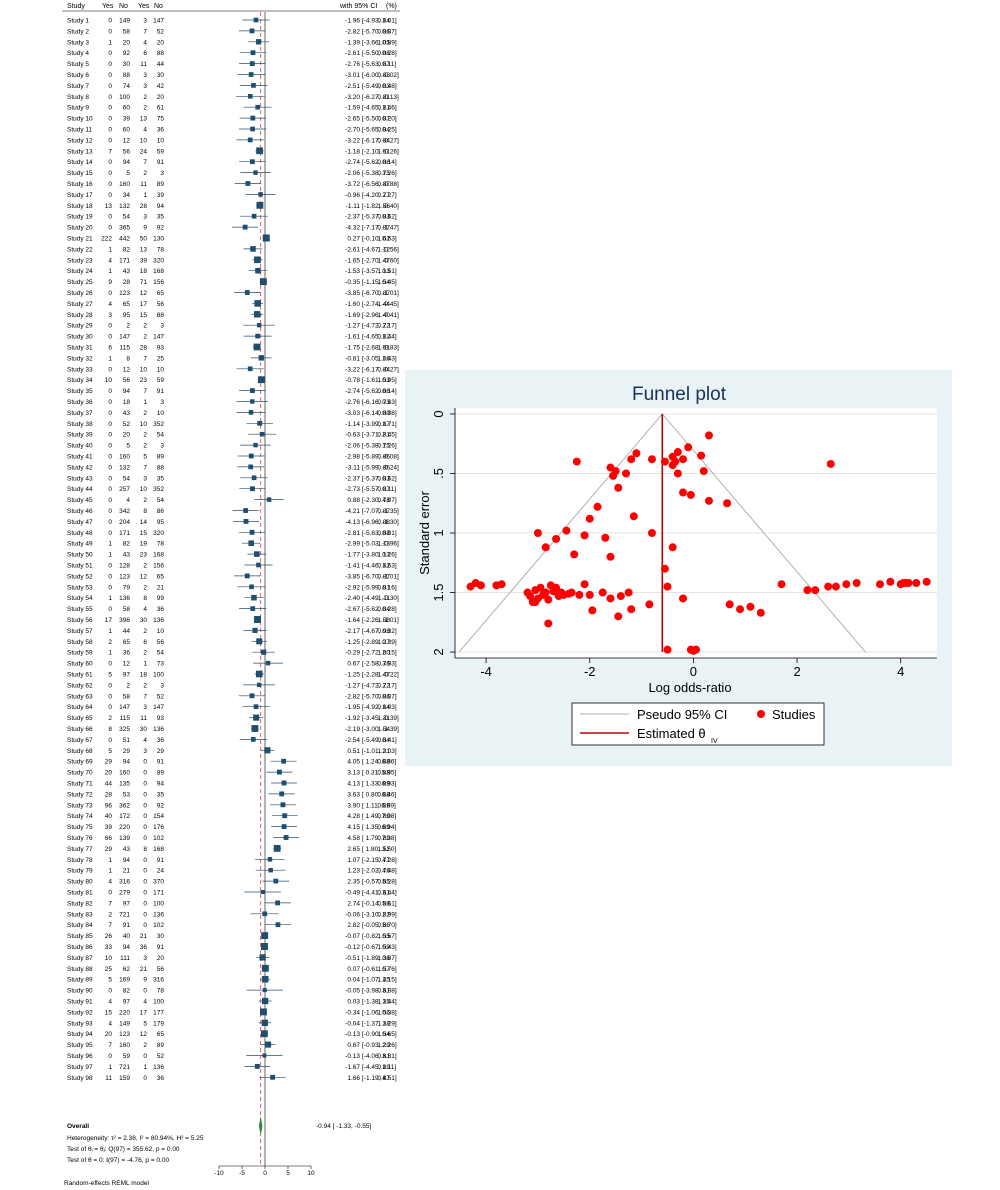 Image resolution: width=1000 pixels, height=1190 pixels. Describe the element at coordinates (161, 936) in the screenshot. I see `ctrl-no: 30` at that location.